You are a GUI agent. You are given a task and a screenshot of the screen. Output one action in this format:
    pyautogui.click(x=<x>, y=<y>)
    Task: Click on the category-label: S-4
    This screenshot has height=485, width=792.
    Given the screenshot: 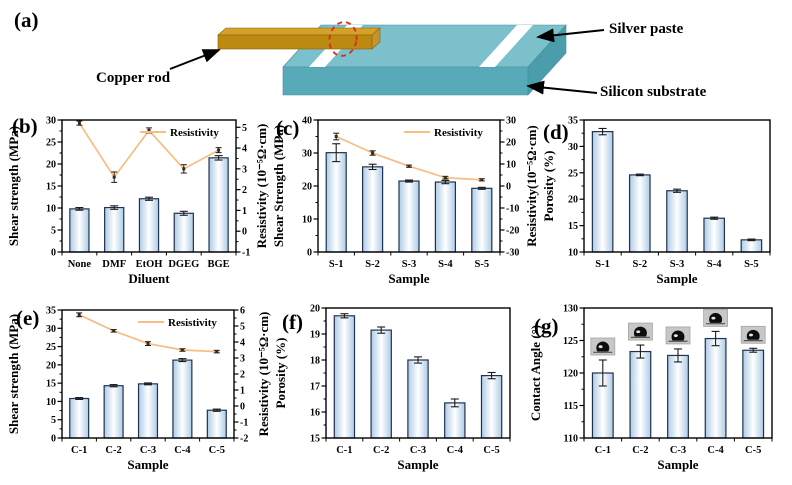 What is the action you would take?
    pyautogui.click(x=445, y=264)
    